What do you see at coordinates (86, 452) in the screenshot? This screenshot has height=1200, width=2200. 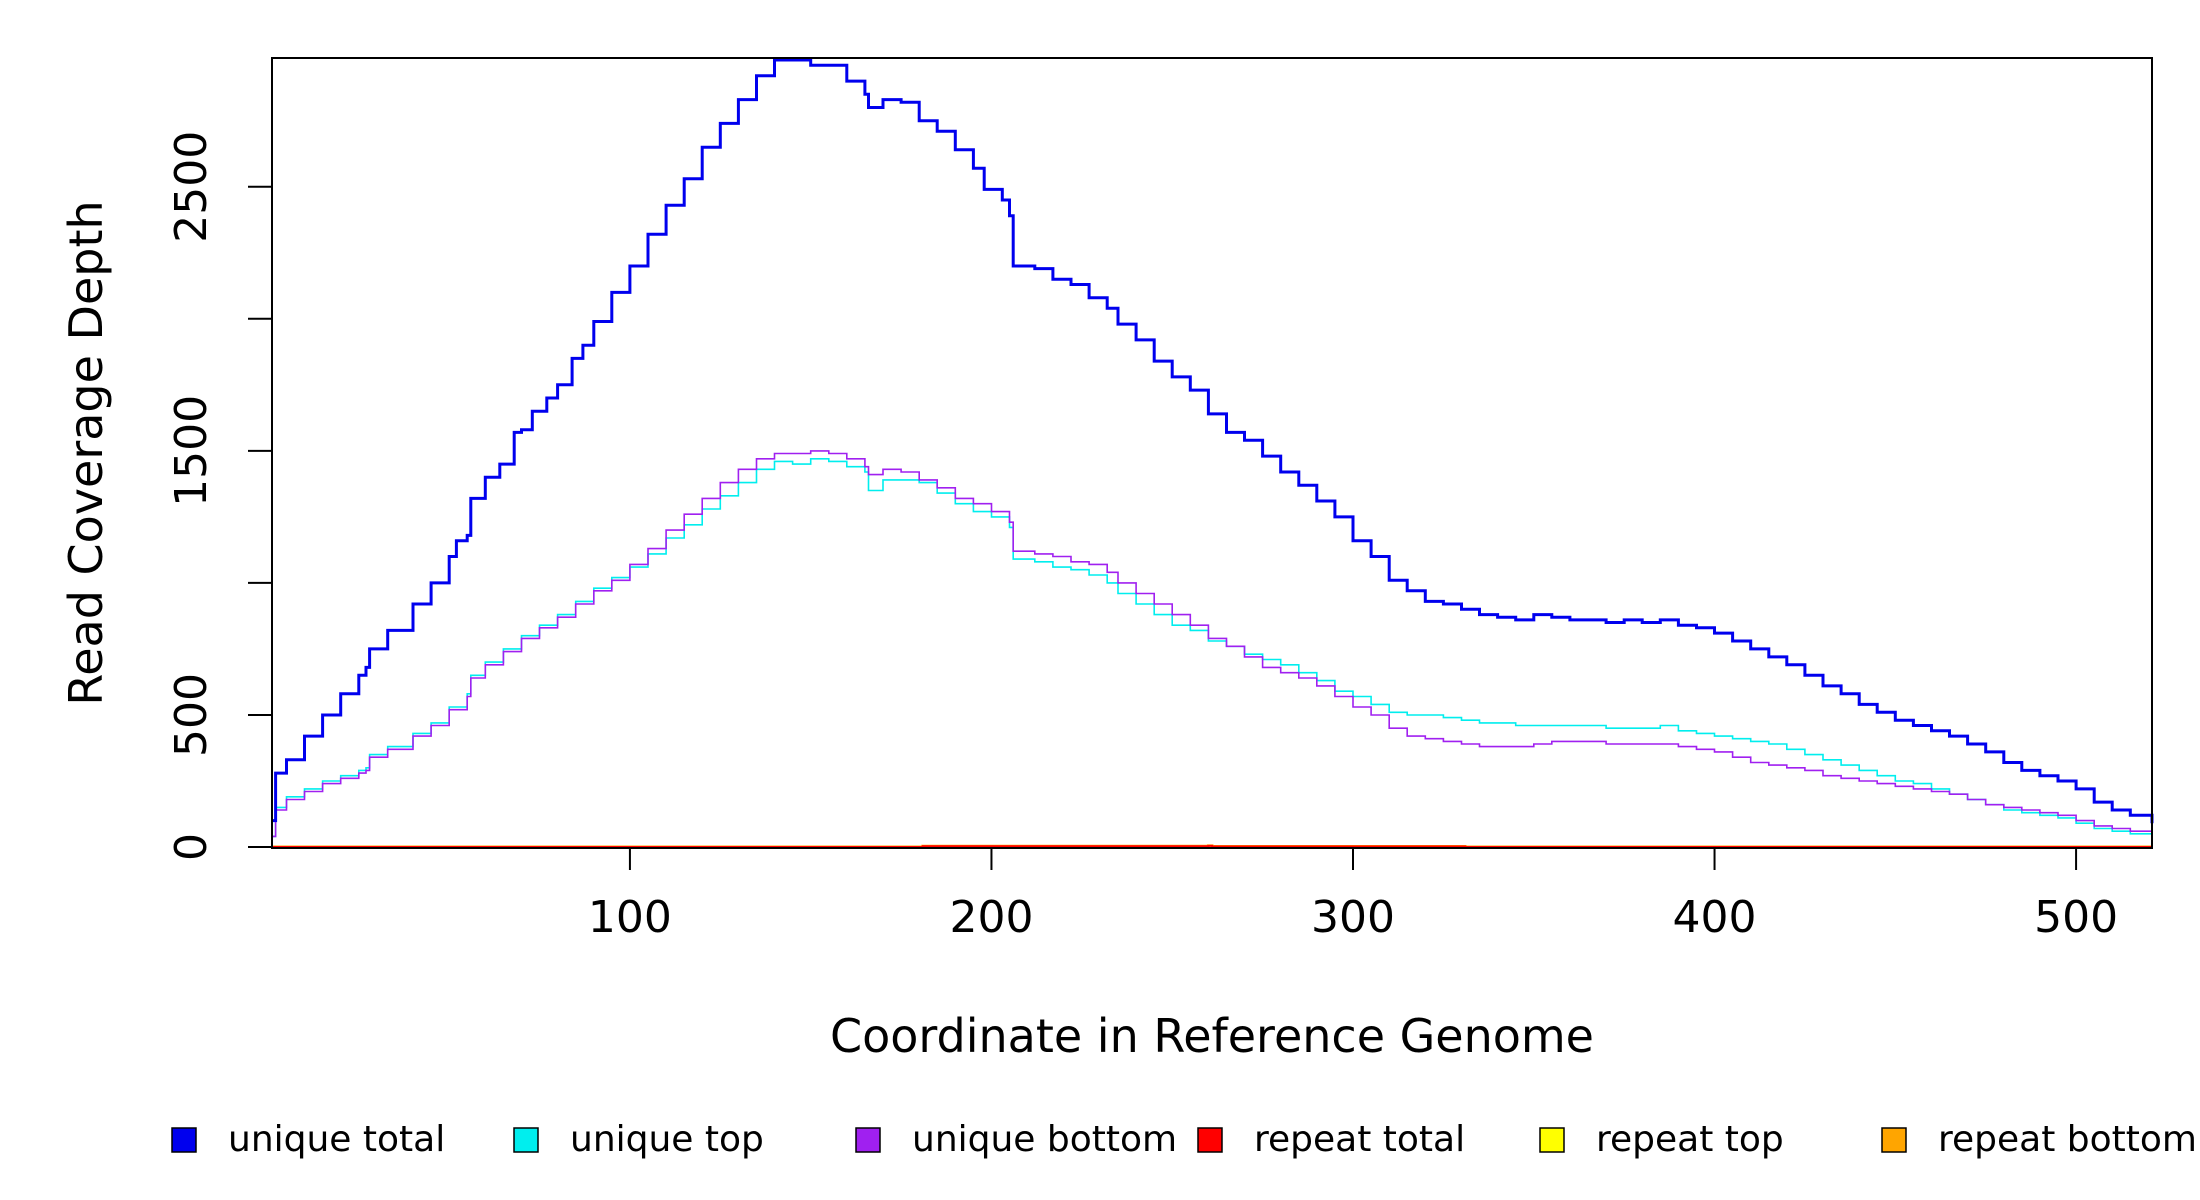 I see `y-axis-title: Read Coverage Depth` at bounding box center [86, 452].